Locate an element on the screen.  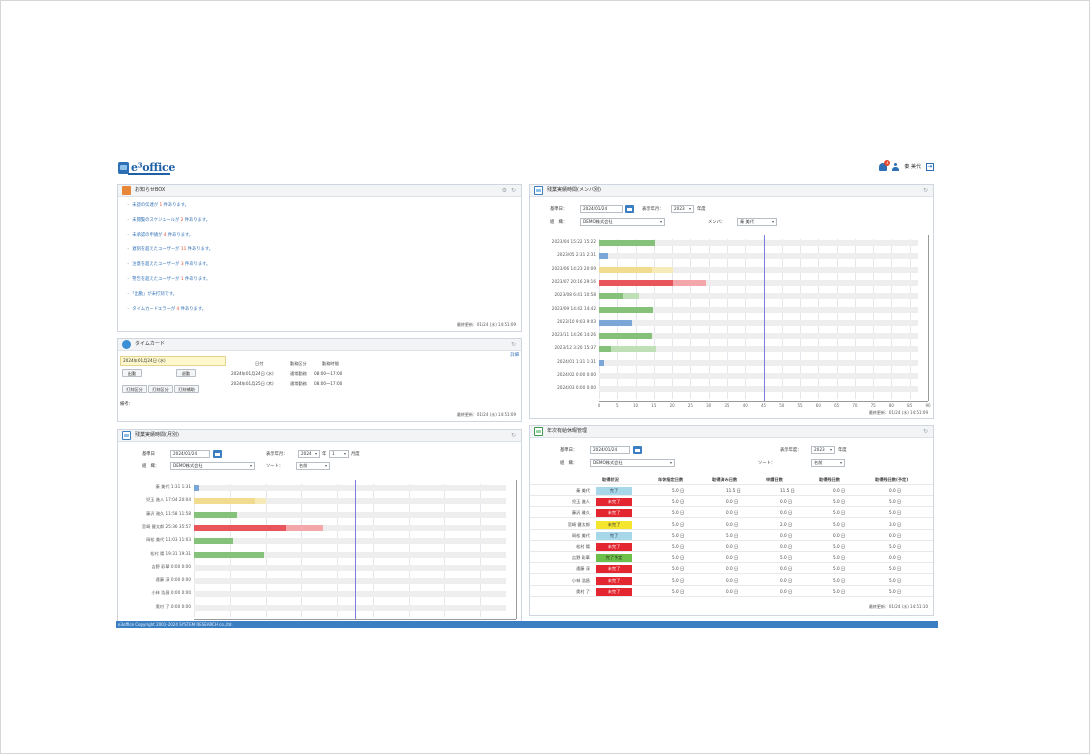
row-label: 2023/04 15:22 15:22 is located at coordinates (573, 241).